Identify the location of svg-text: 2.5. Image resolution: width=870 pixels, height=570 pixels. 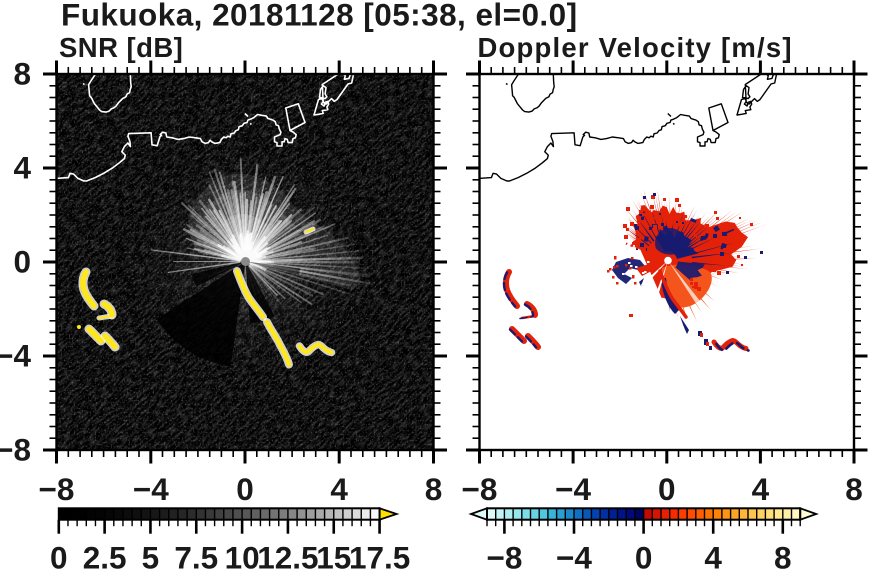
(105, 555).